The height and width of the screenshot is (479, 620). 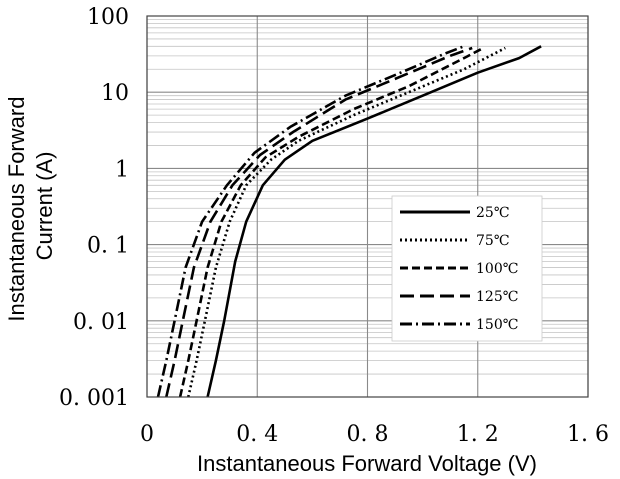 I want to click on legend-label: 150℃, so click(x=497, y=325).